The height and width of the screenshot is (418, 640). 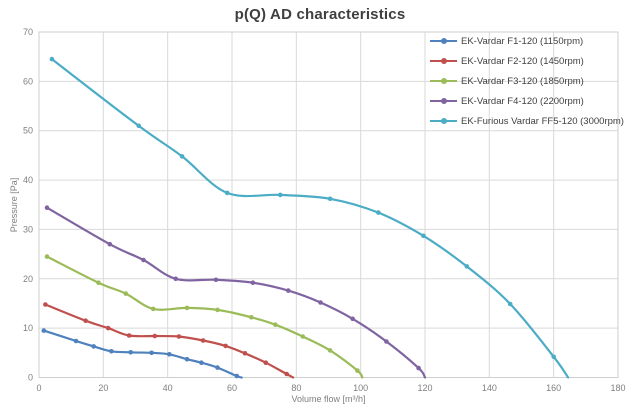 I want to click on legend-label: EK-Vardar F3-120 (1850rpm), so click(x=522, y=81).